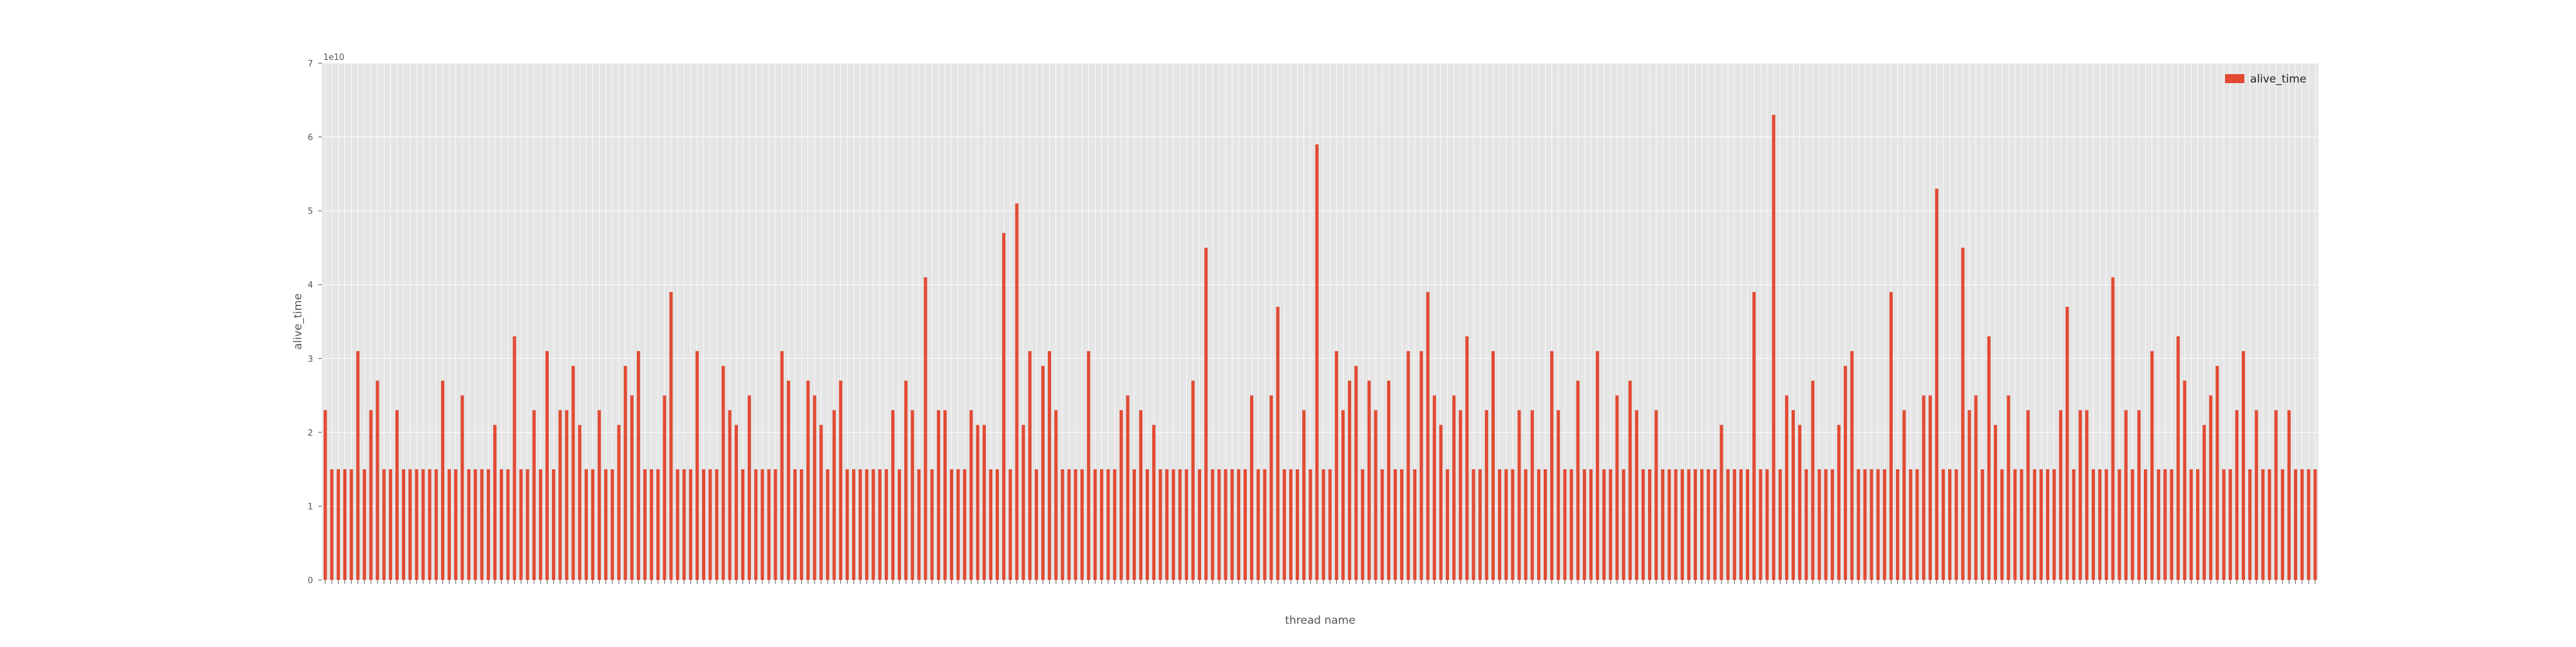 The image size is (2576, 647). Describe the element at coordinates (310, 433) in the screenshot. I see `y-tick-label: 2` at that location.